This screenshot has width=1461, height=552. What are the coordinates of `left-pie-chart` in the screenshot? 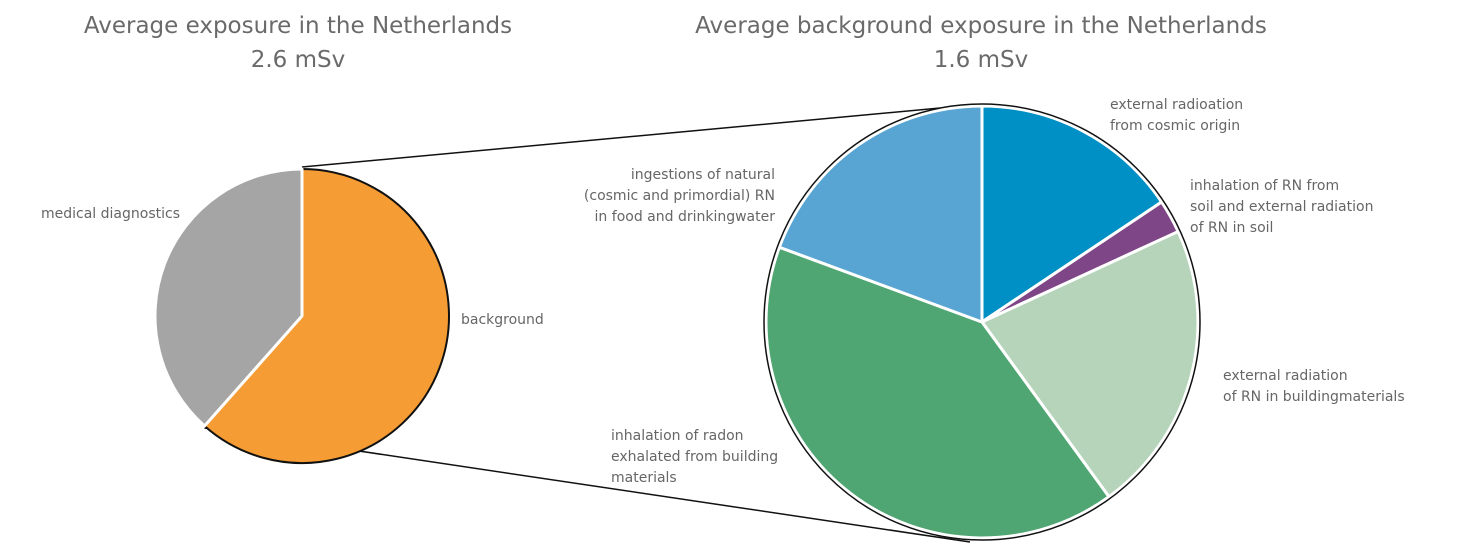 It's located at (301, 315).